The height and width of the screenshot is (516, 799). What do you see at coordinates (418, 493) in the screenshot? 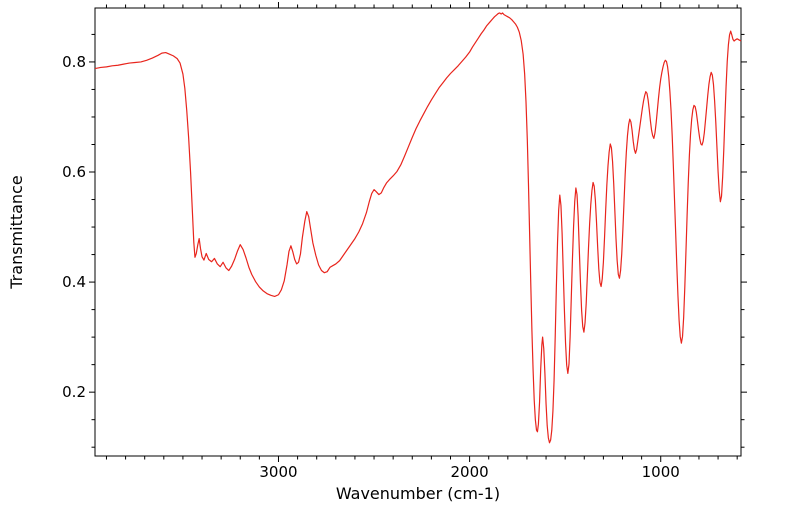
I see `x-axis-label: Wavenumber (cm-1)` at bounding box center [418, 493].